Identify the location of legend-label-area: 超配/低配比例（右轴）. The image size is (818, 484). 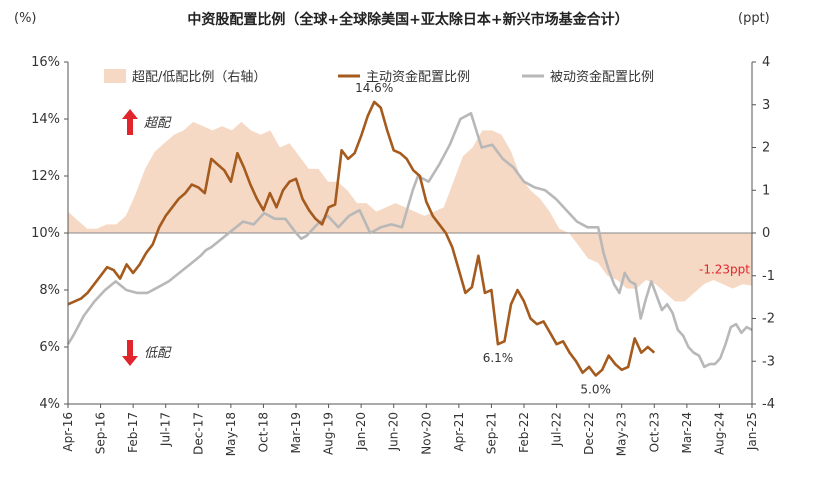
(199, 77).